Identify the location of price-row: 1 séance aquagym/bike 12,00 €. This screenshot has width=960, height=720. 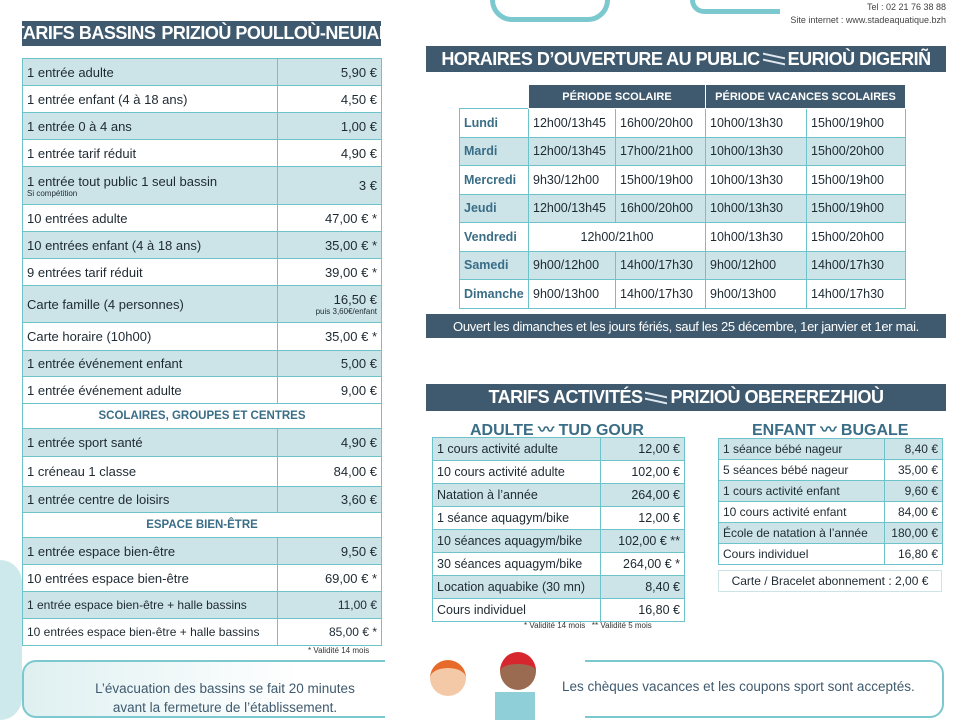
(558, 518).